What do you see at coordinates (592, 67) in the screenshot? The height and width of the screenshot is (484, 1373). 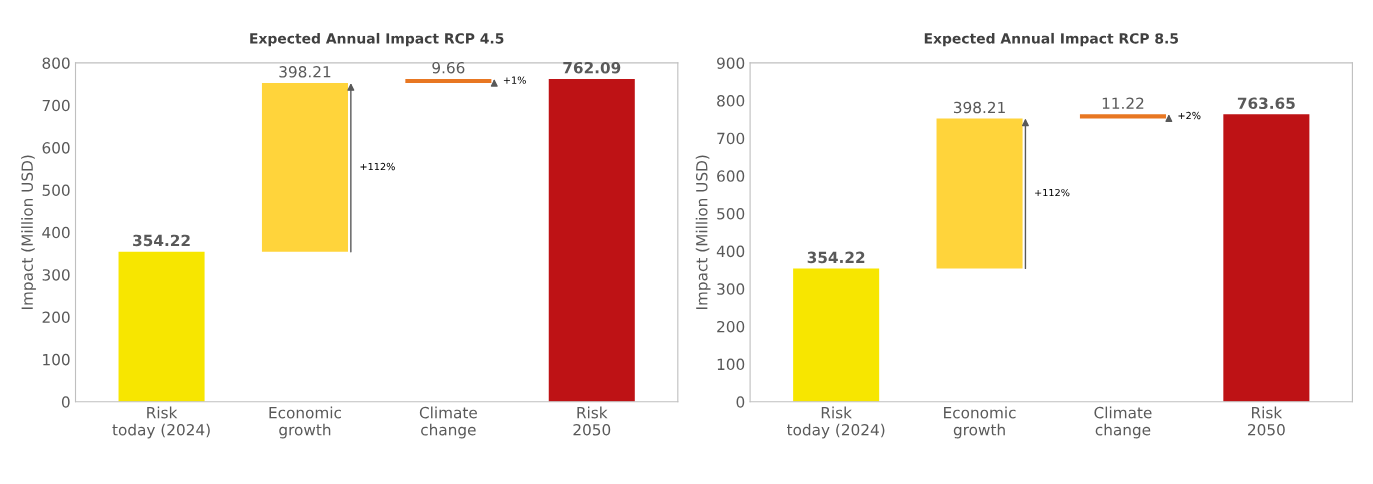 I see `data-label: 762.09` at bounding box center [592, 67].